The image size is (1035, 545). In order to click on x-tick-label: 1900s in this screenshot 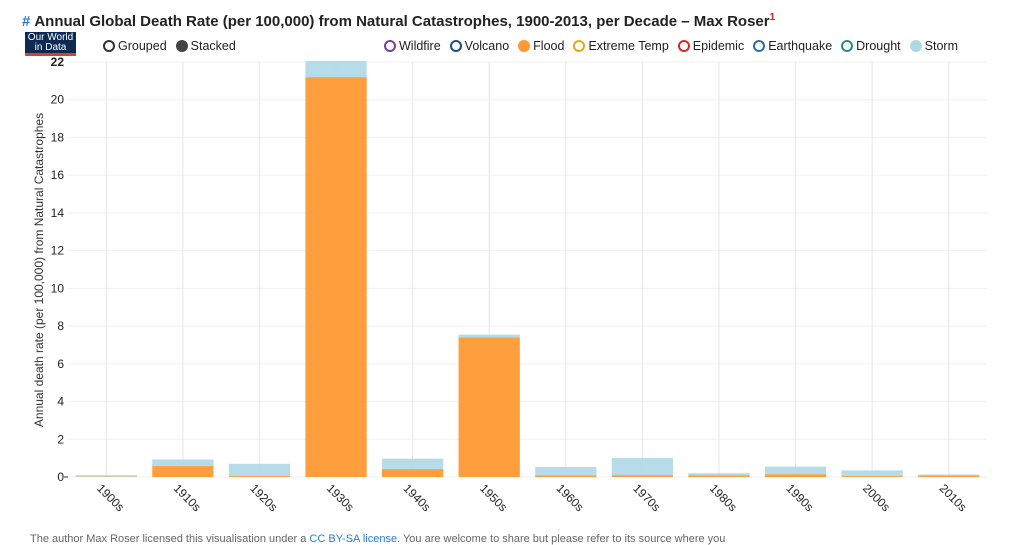, I will do `click(110, 497)`.